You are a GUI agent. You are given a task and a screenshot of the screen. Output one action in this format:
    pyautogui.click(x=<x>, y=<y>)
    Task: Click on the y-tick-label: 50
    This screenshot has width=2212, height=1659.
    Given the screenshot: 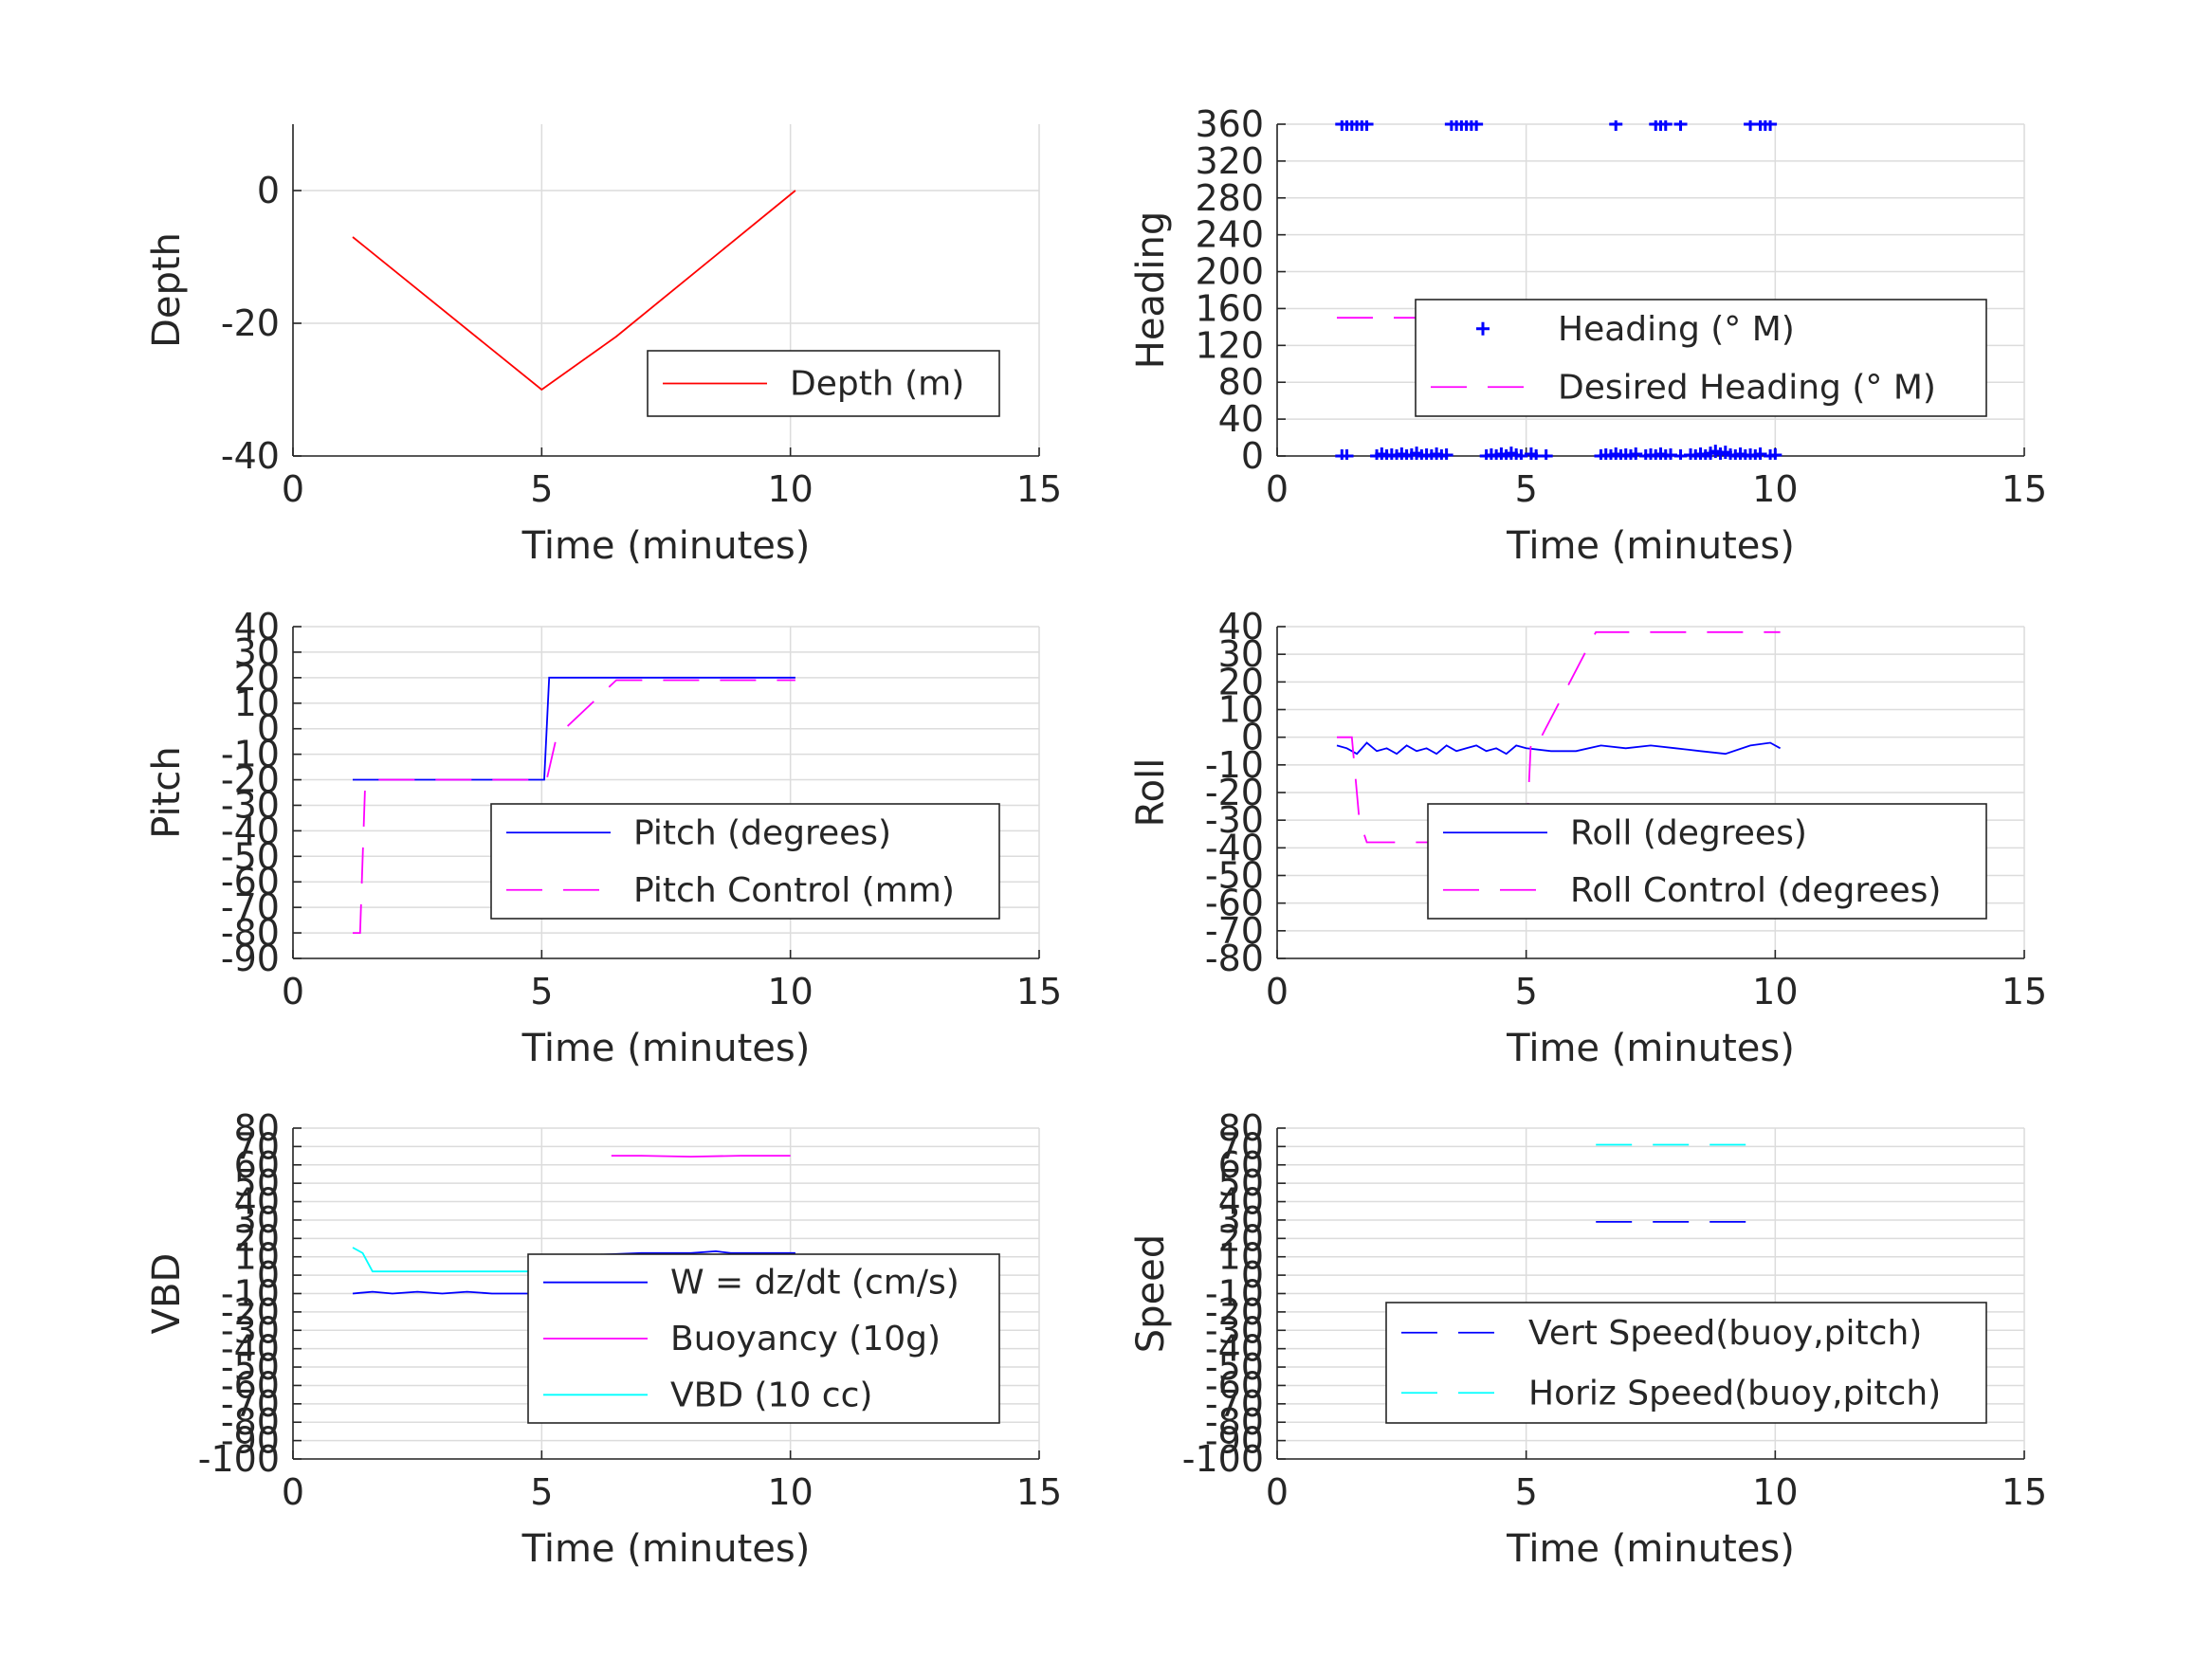 What is the action you would take?
    pyautogui.click(x=257, y=1183)
    